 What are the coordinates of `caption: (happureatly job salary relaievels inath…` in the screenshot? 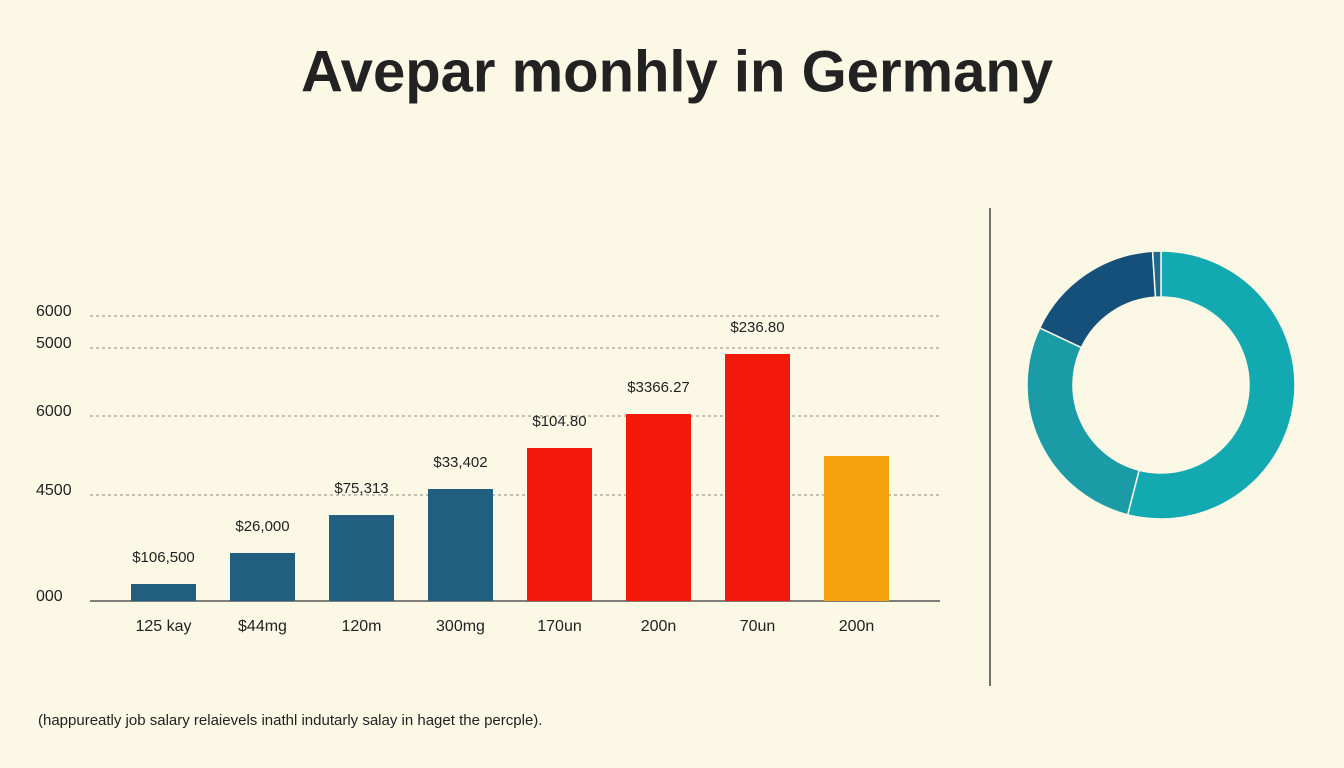 It's located at (290, 720).